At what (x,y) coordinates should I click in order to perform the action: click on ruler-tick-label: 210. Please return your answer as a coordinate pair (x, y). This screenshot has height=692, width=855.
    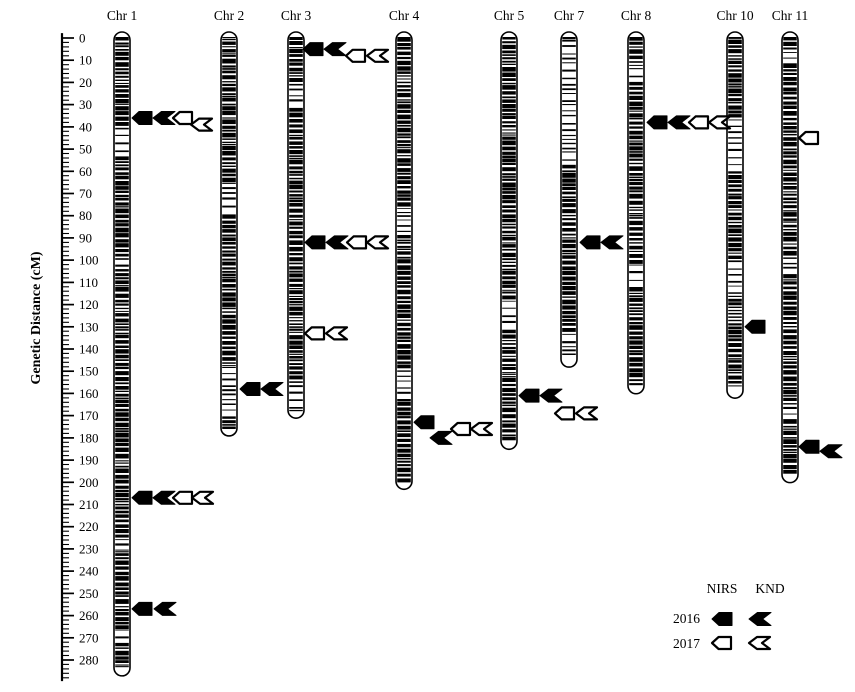
    Looking at the image, I should click on (89, 504).